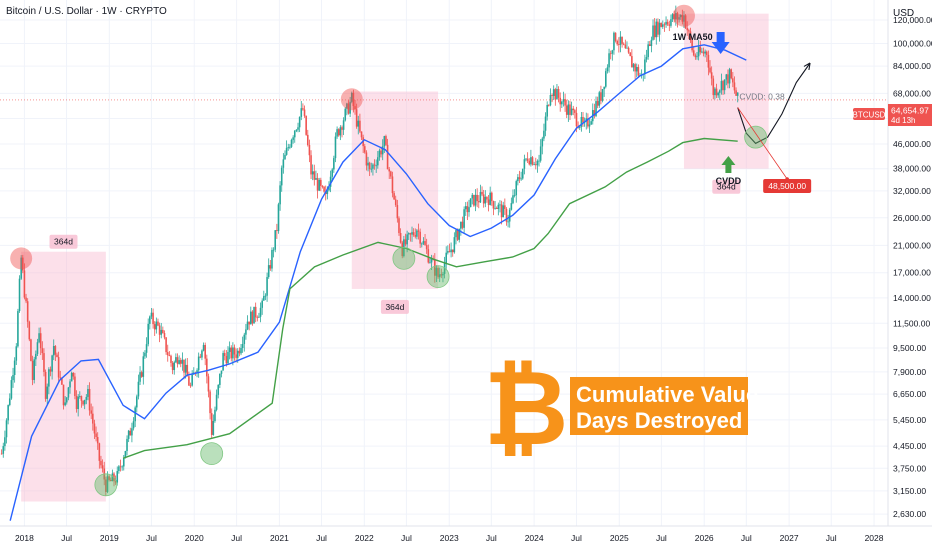 The height and width of the screenshot is (555, 932). Describe the element at coordinates (667, 394) in the screenshot. I see `title-line-1: Cumulative Value` at that location.